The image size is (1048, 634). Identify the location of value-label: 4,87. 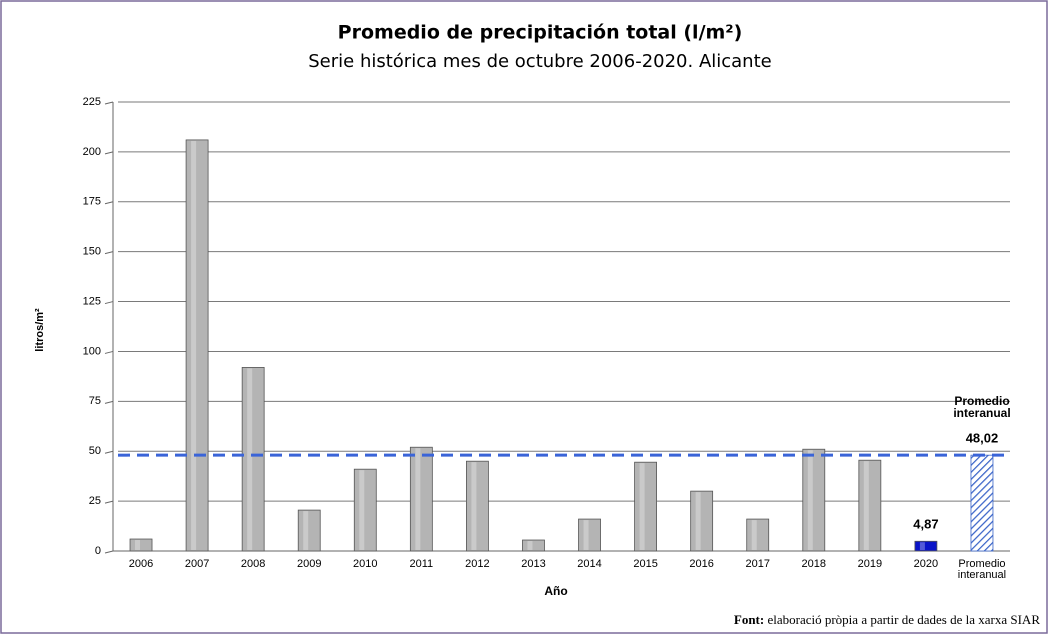
(925, 524).